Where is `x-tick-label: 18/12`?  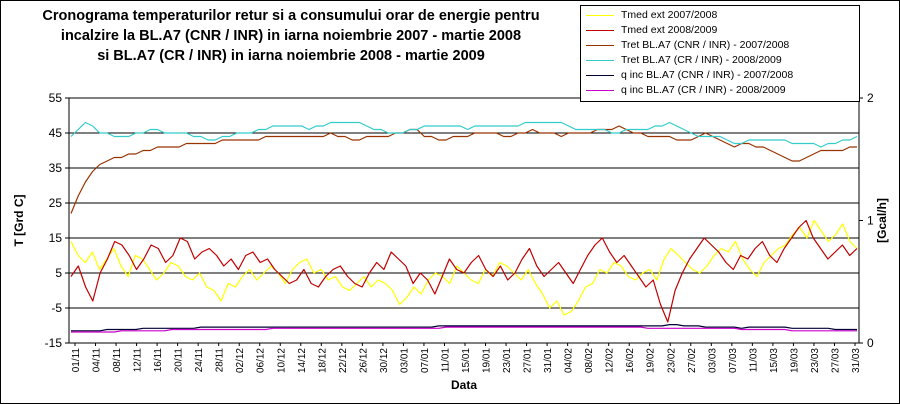 x-tick-label: 18/12 is located at coordinates (322, 360).